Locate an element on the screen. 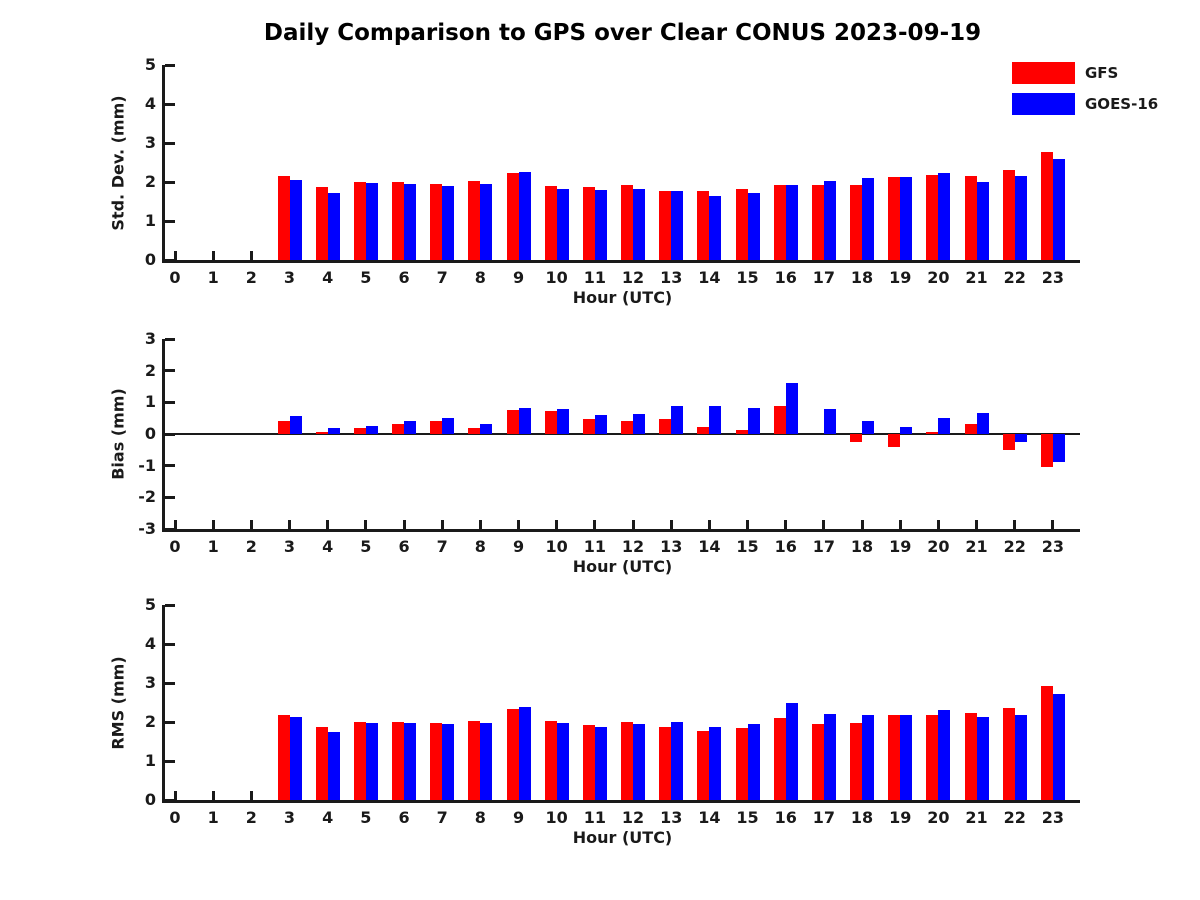 This screenshot has height=900, width=1200. x-tick-label: 10 is located at coordinates (556, 817).